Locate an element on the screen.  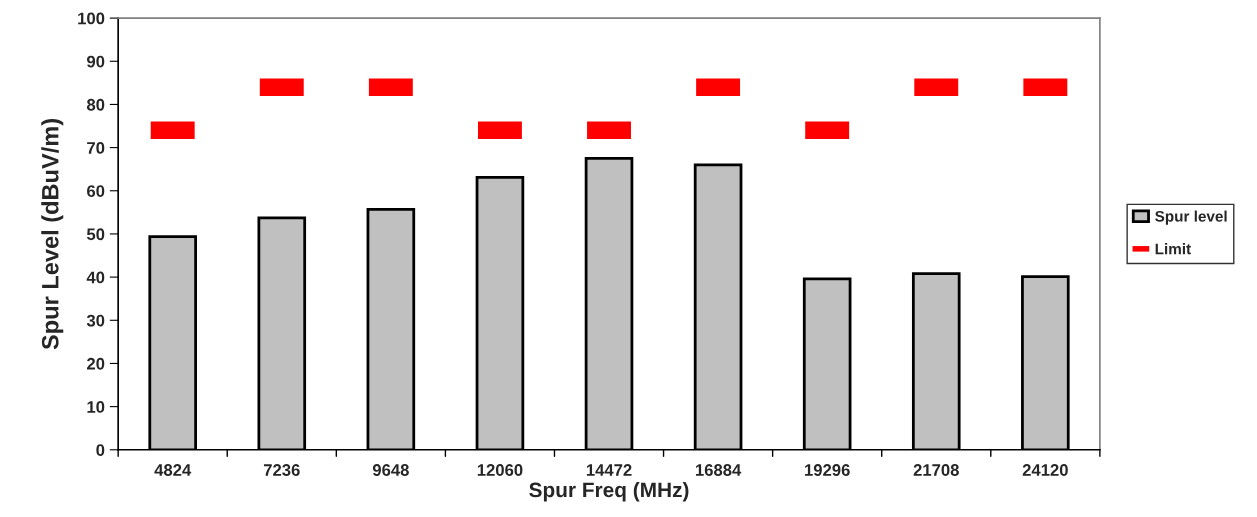
y-tick-label: 70 is located at coordinates (96, 148).